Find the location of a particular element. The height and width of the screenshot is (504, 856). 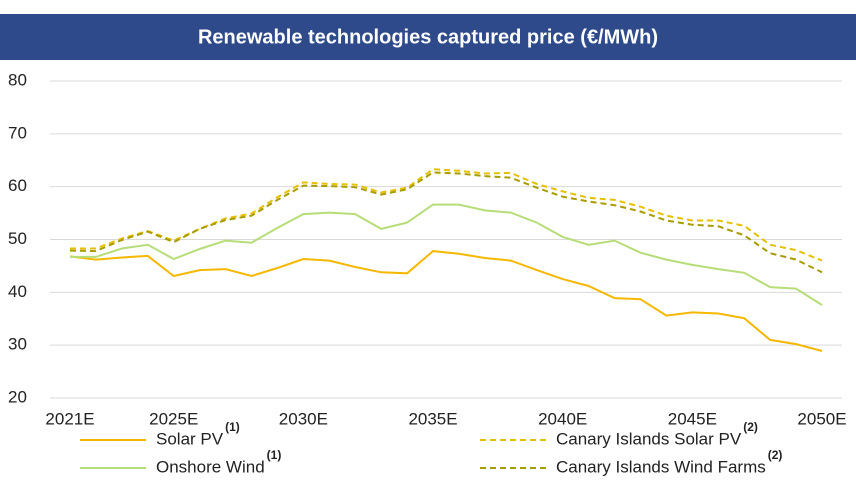

x-tick-label: 2035E is located at coordinates (432, 418).